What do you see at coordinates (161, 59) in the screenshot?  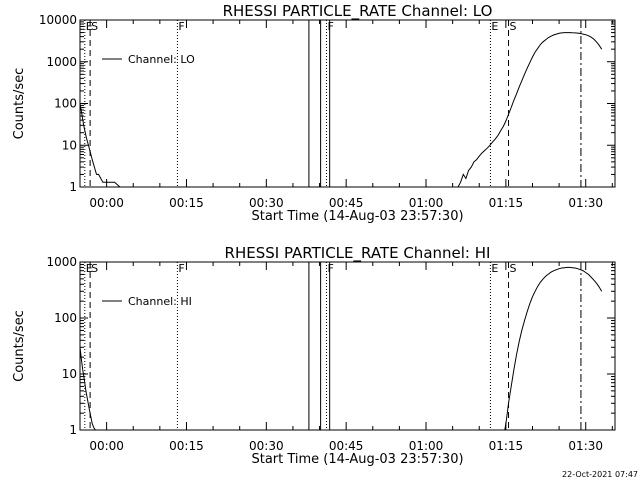 I see `legend-label: Channel: LO` at bounding box center [161, 59].